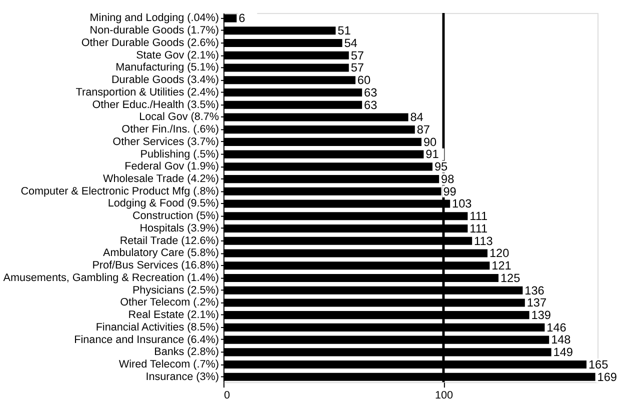 The image size is (629, 414). What do you see at coordinates (161, 253) in the screenshot?
I see `y-tick-label: Ambulatory Care (5.8%)` at bounding box center [161, 253].